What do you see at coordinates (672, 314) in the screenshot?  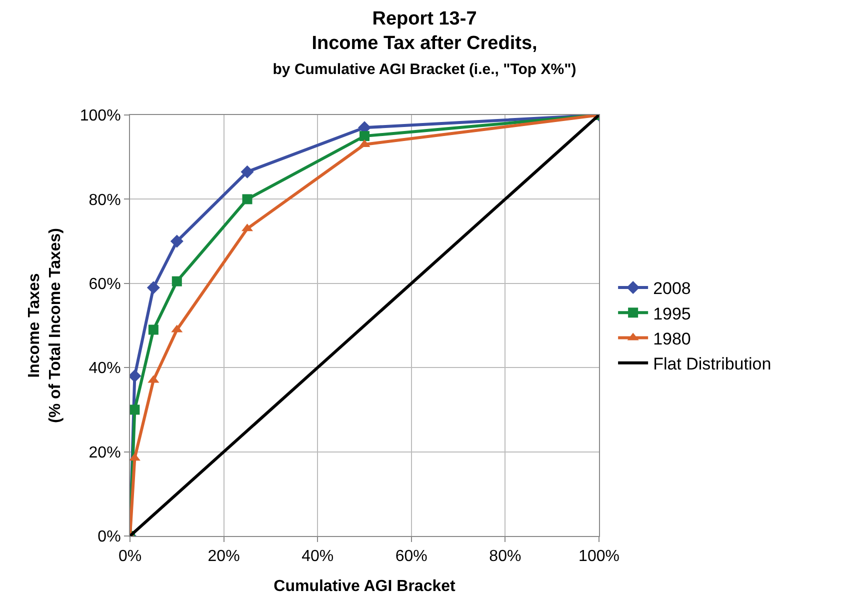 I see `legend-label: 1995` at bounding box center [672, 314].